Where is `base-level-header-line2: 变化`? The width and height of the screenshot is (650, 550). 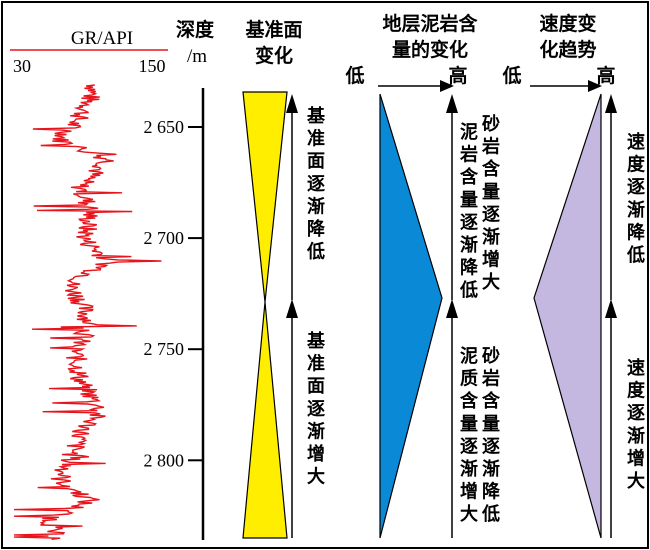 base-level-header-line2: 变化 is located at coordinates (274, 55).